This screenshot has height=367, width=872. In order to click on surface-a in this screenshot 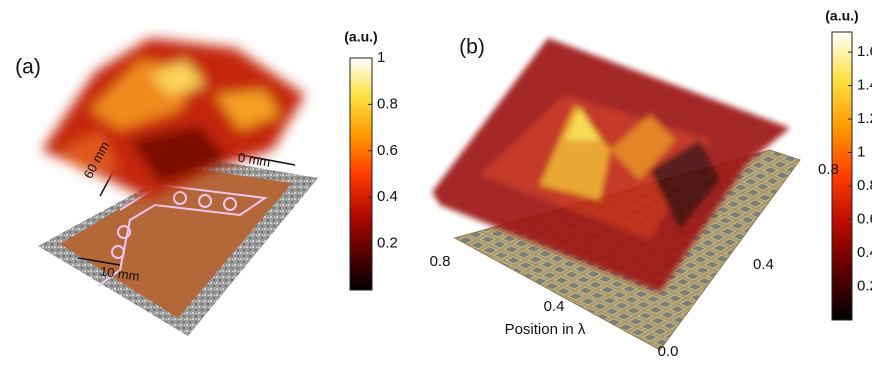, I will do `click(173, 119)`.